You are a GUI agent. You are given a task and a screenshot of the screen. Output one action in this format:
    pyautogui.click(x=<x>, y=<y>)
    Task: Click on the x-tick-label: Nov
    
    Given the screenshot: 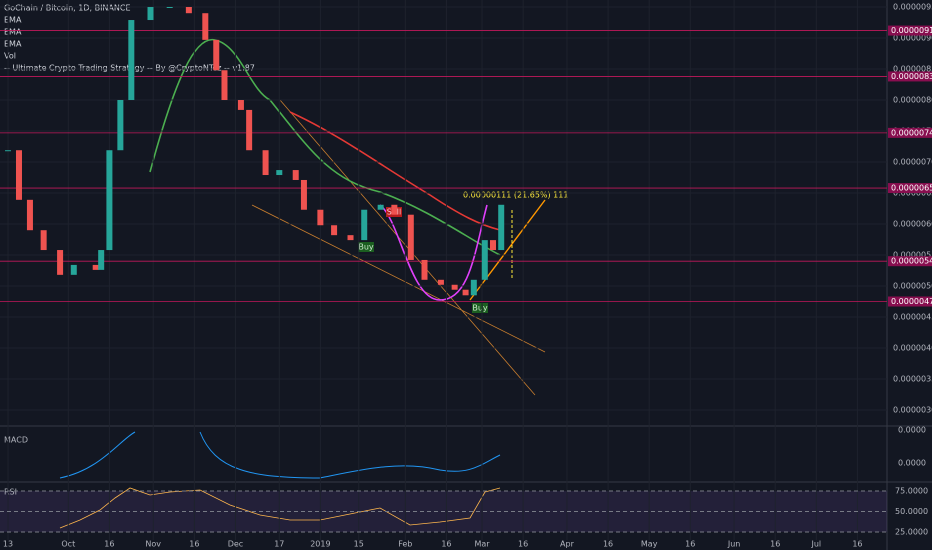 What is the action you would take?
    pyautogui.click(x=153, y=544)
    